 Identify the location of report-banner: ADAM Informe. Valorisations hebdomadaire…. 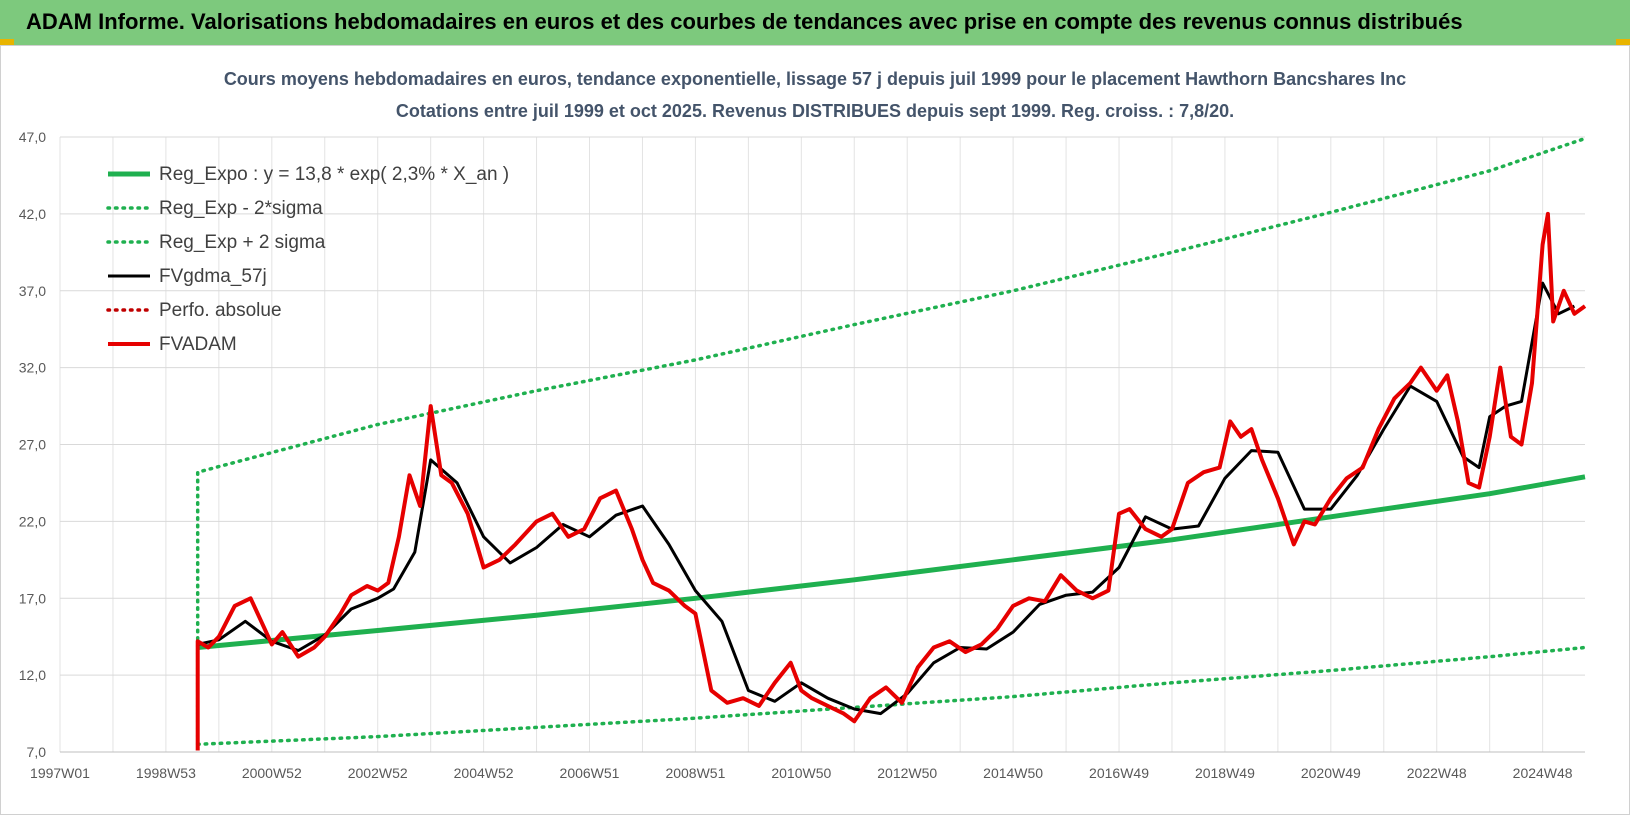
(815, 23).